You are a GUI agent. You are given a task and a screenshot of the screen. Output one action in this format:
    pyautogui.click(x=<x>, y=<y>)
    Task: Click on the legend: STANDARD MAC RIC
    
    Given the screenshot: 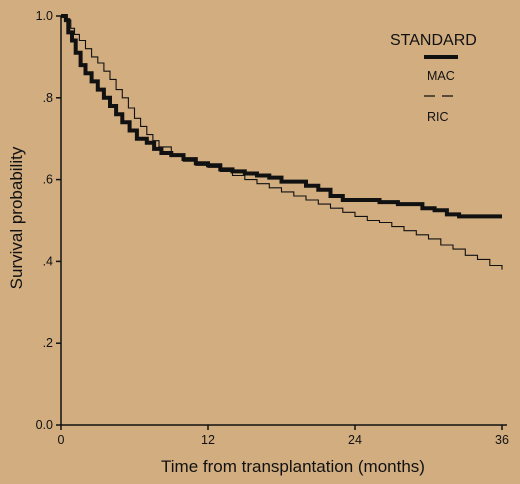 What is the action you would take?
    pyautogui.click(x=433, y=78)
    